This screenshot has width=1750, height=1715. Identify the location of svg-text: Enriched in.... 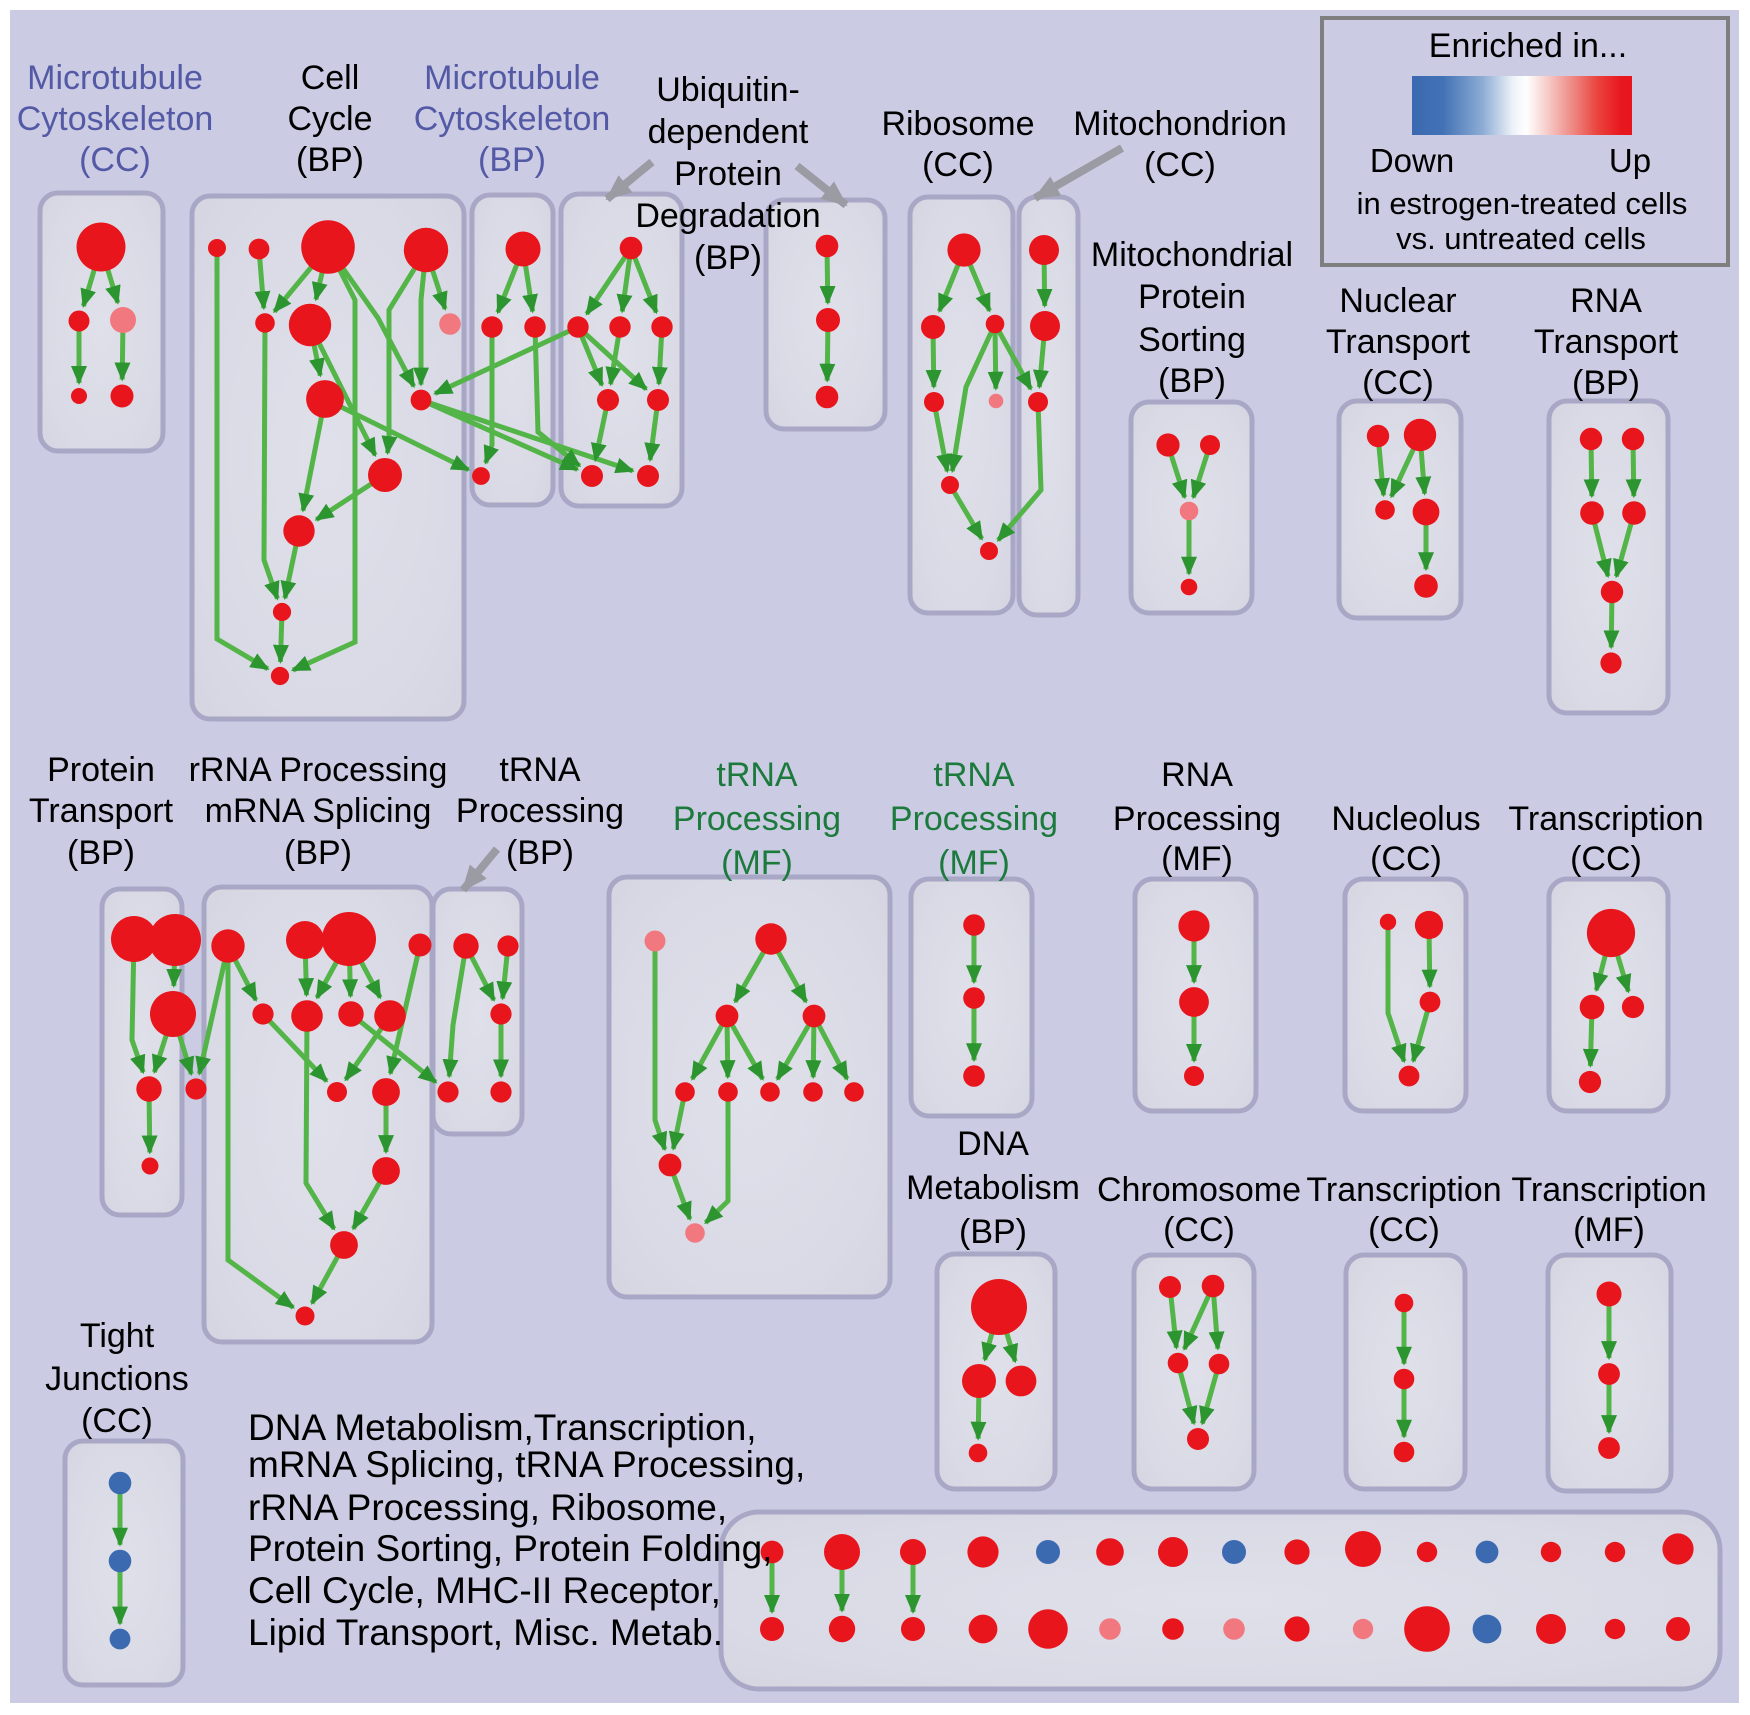
(1528, 46).